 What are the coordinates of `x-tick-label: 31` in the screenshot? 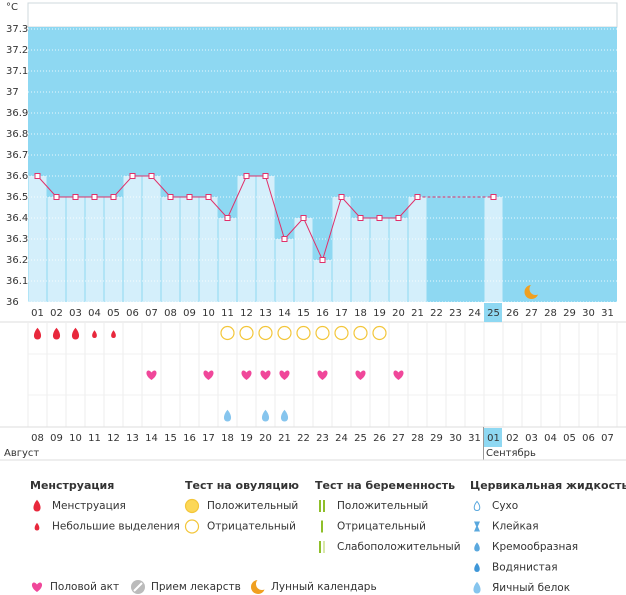 It's located at (607, 313).